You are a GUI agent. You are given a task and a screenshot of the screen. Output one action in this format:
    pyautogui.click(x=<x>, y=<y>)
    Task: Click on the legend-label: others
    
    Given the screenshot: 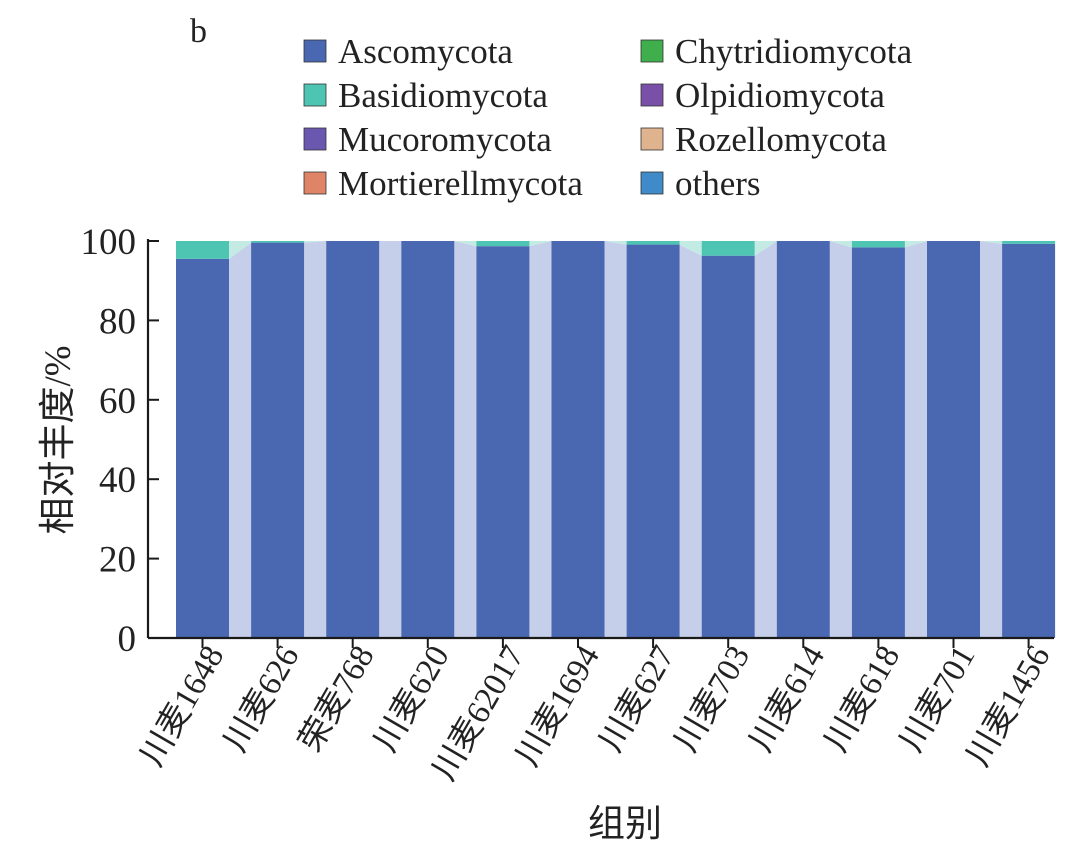 What is the action you would take?
    pyautogui.click(x=718, y=183)
    